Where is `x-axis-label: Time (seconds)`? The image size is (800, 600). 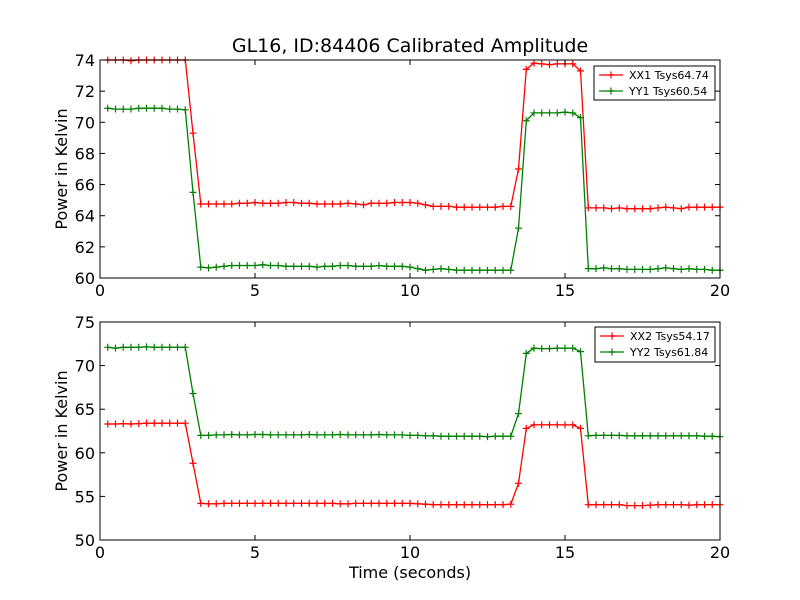
x-axis-label: Time (seconds) is located at coordinates (409, 572).